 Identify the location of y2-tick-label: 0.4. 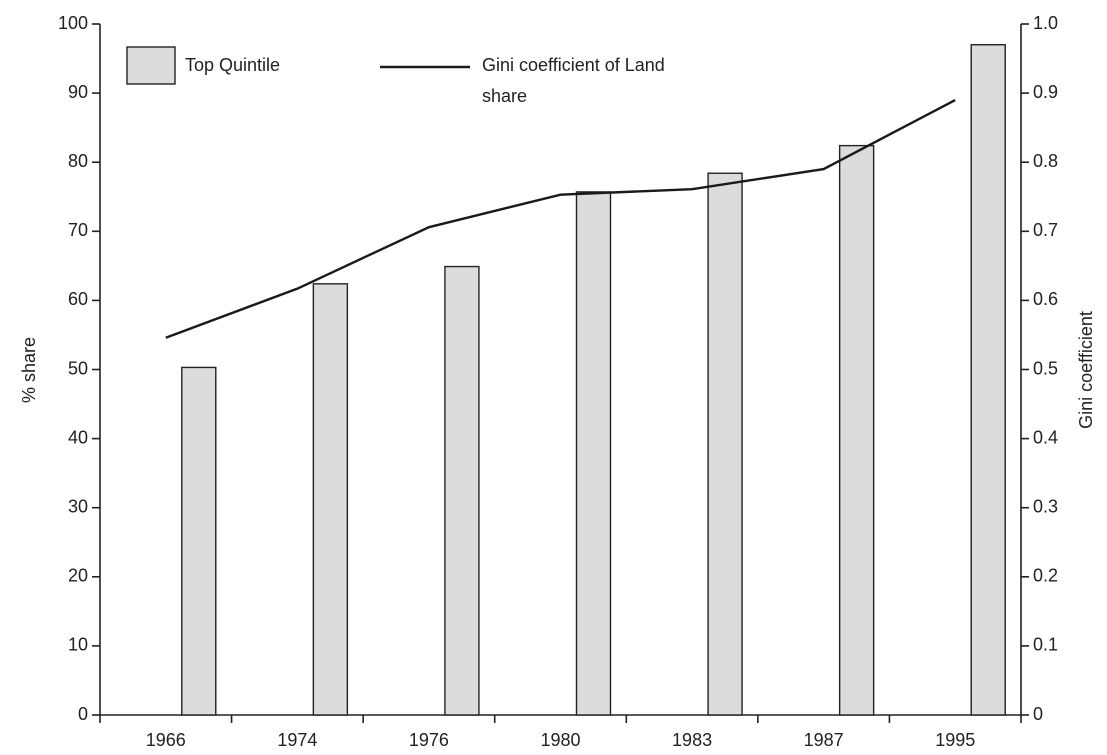
(1045, 437).